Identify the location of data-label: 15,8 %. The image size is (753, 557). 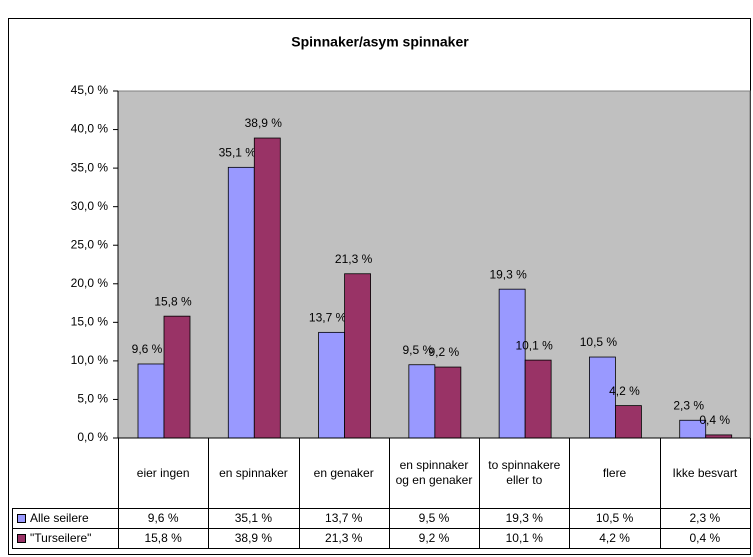
(173, 301).